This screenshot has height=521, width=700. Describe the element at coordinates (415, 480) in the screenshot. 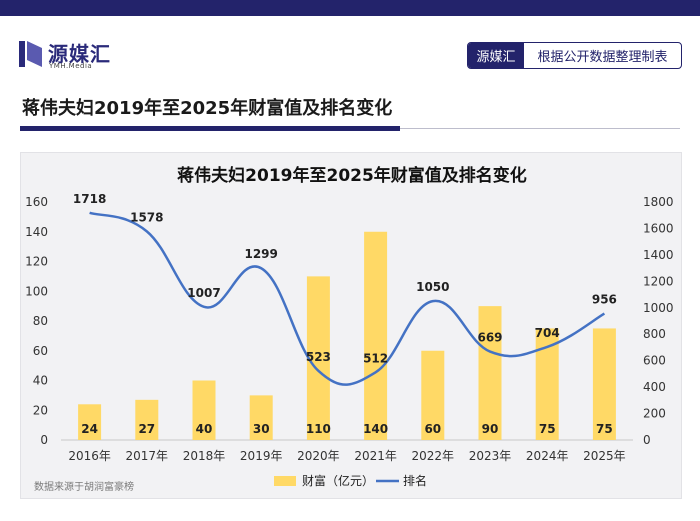

I see `legend-label-rank: 排名` at that location.